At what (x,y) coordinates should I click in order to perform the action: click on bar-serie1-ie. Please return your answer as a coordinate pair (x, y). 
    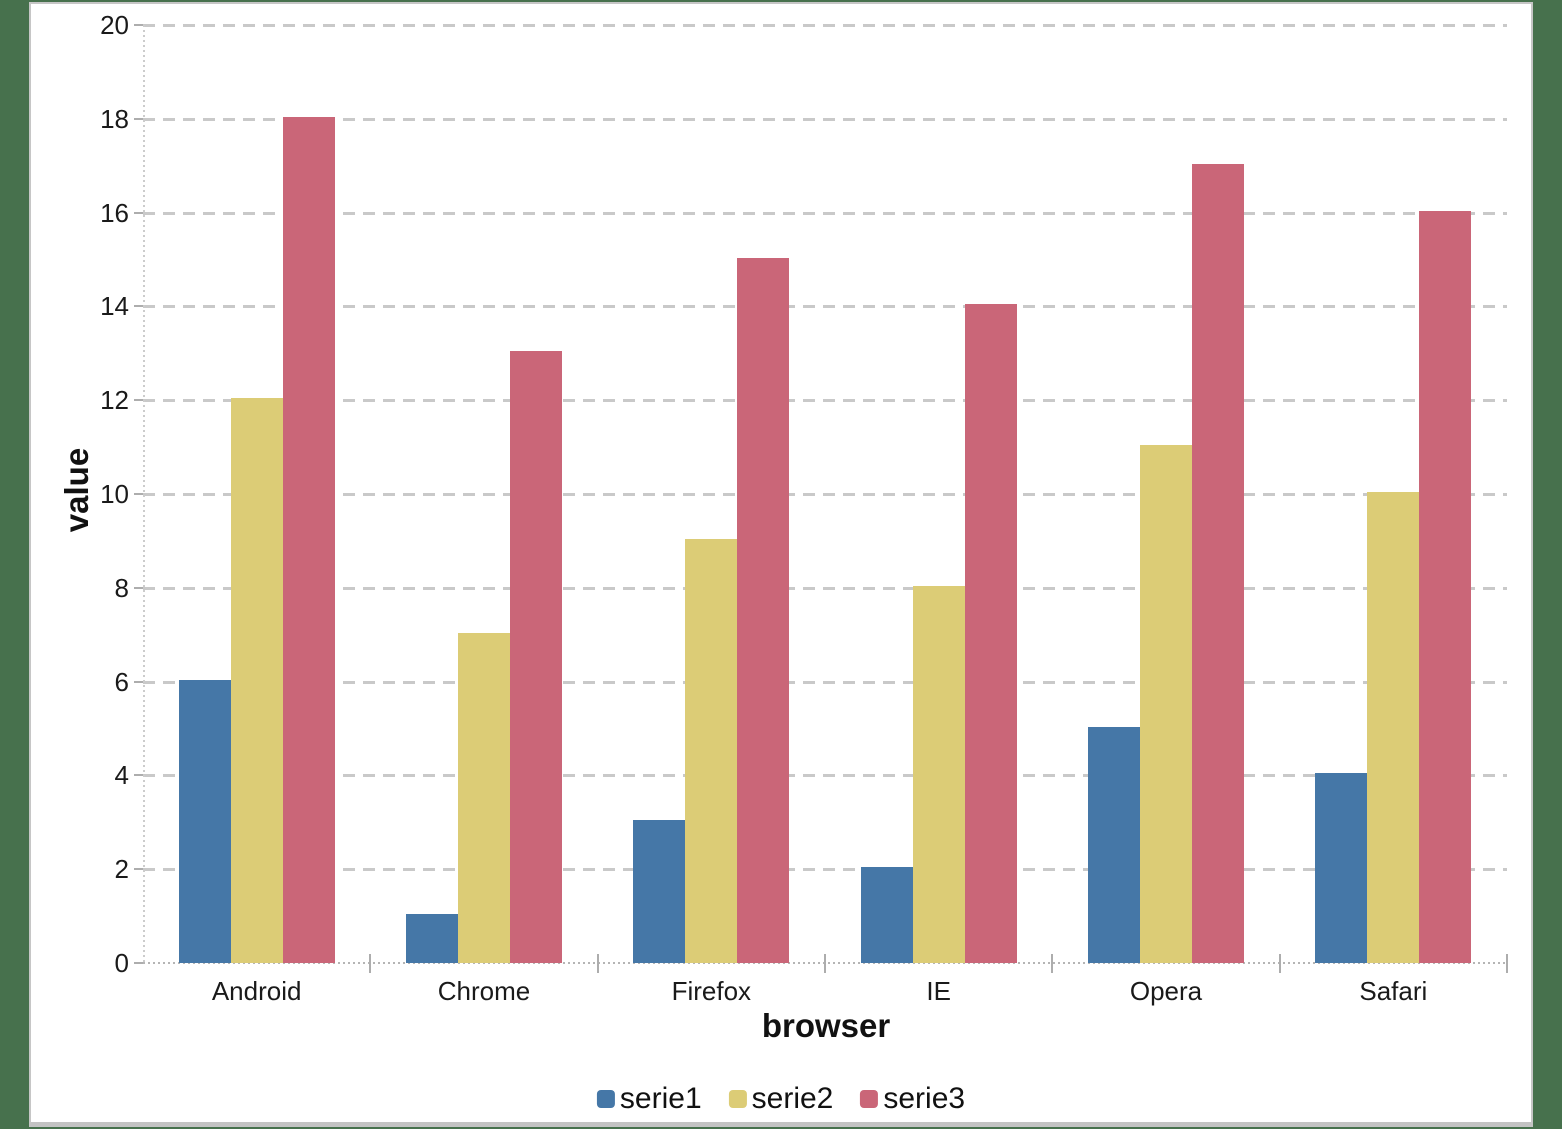
    Looking at the image, I should click on (886, 915).